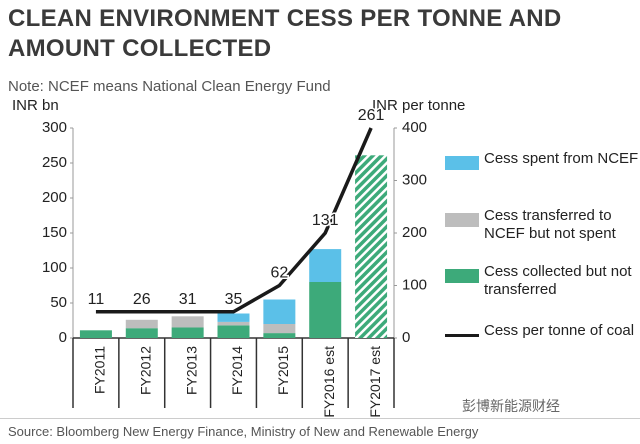 This screenshot has width=640, height=444. I want to click on x-tick-label: FY2011, so click(100, 370).